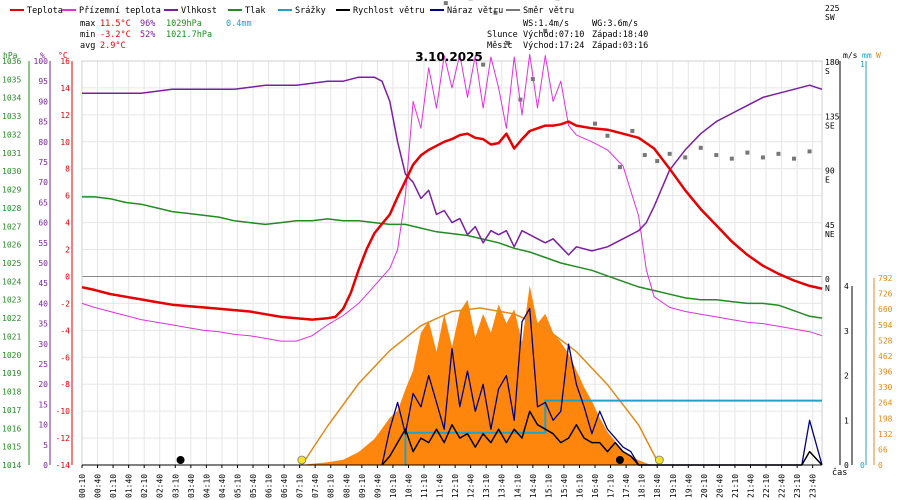 The image size is (900, 500). What do you see at coordinates (517, 486) in the screenshot?
I see `x-tick-label: 14:10` at bounding box center [517, 486].